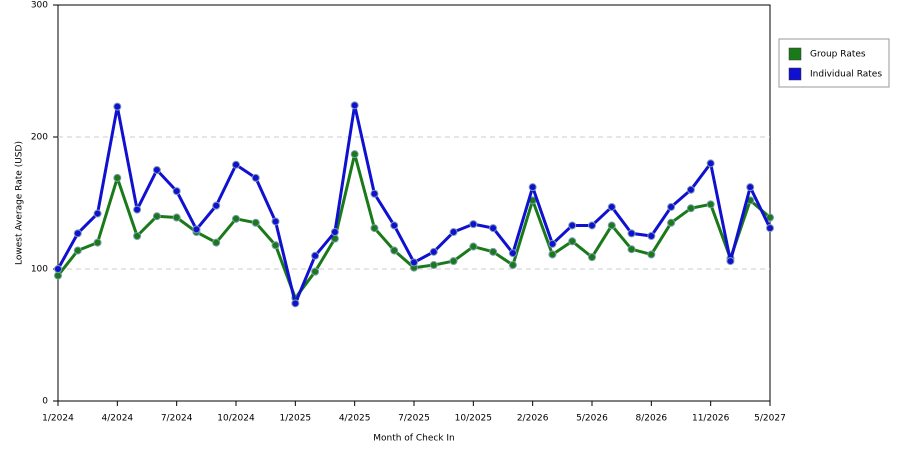 Image resolution: width=900 pixels, height=450 pixels. What do you see at coordinates (414, 419) in the screenshot?
I see `x-tick-label: 7/2025` at bounding box center [414, 419].